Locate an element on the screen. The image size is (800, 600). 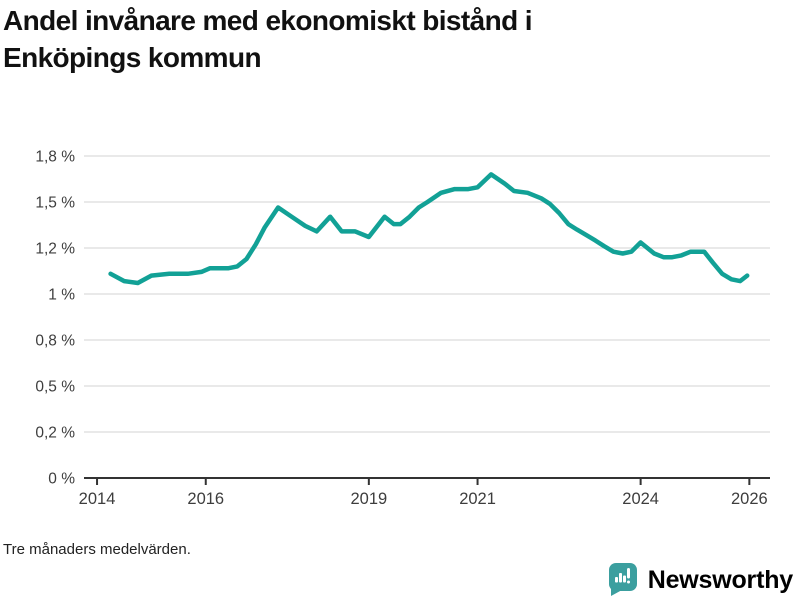
x-axis-label: 2019 is located at coordinates (368, 499).